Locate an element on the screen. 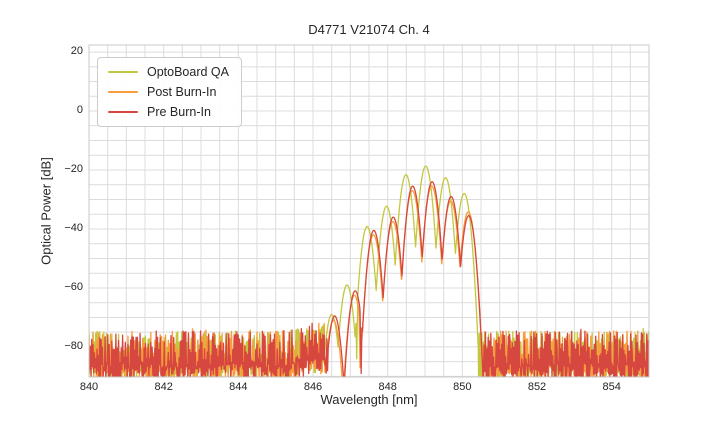 The image size is (720, 432). x-tick-label: 846 is located at coordinates (313, 387).